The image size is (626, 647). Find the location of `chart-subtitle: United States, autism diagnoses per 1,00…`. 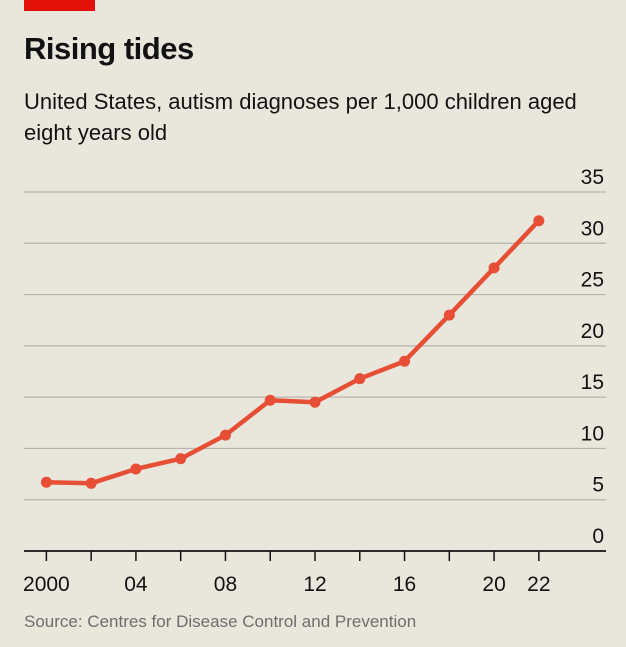

chart-subtitle: United States, autism diagnoses per 1,00… is located at coordinates (300, 117).